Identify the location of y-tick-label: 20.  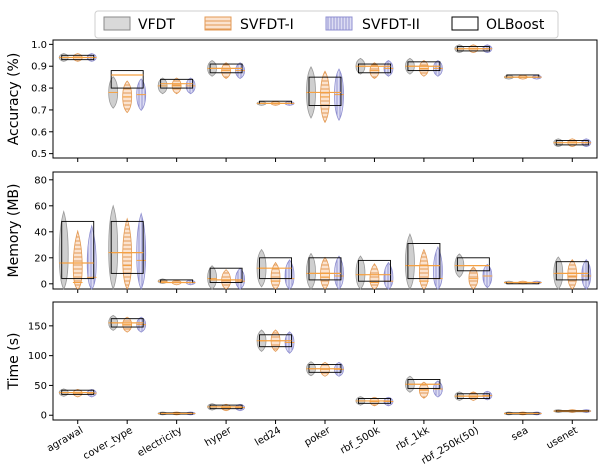
(40, 258).